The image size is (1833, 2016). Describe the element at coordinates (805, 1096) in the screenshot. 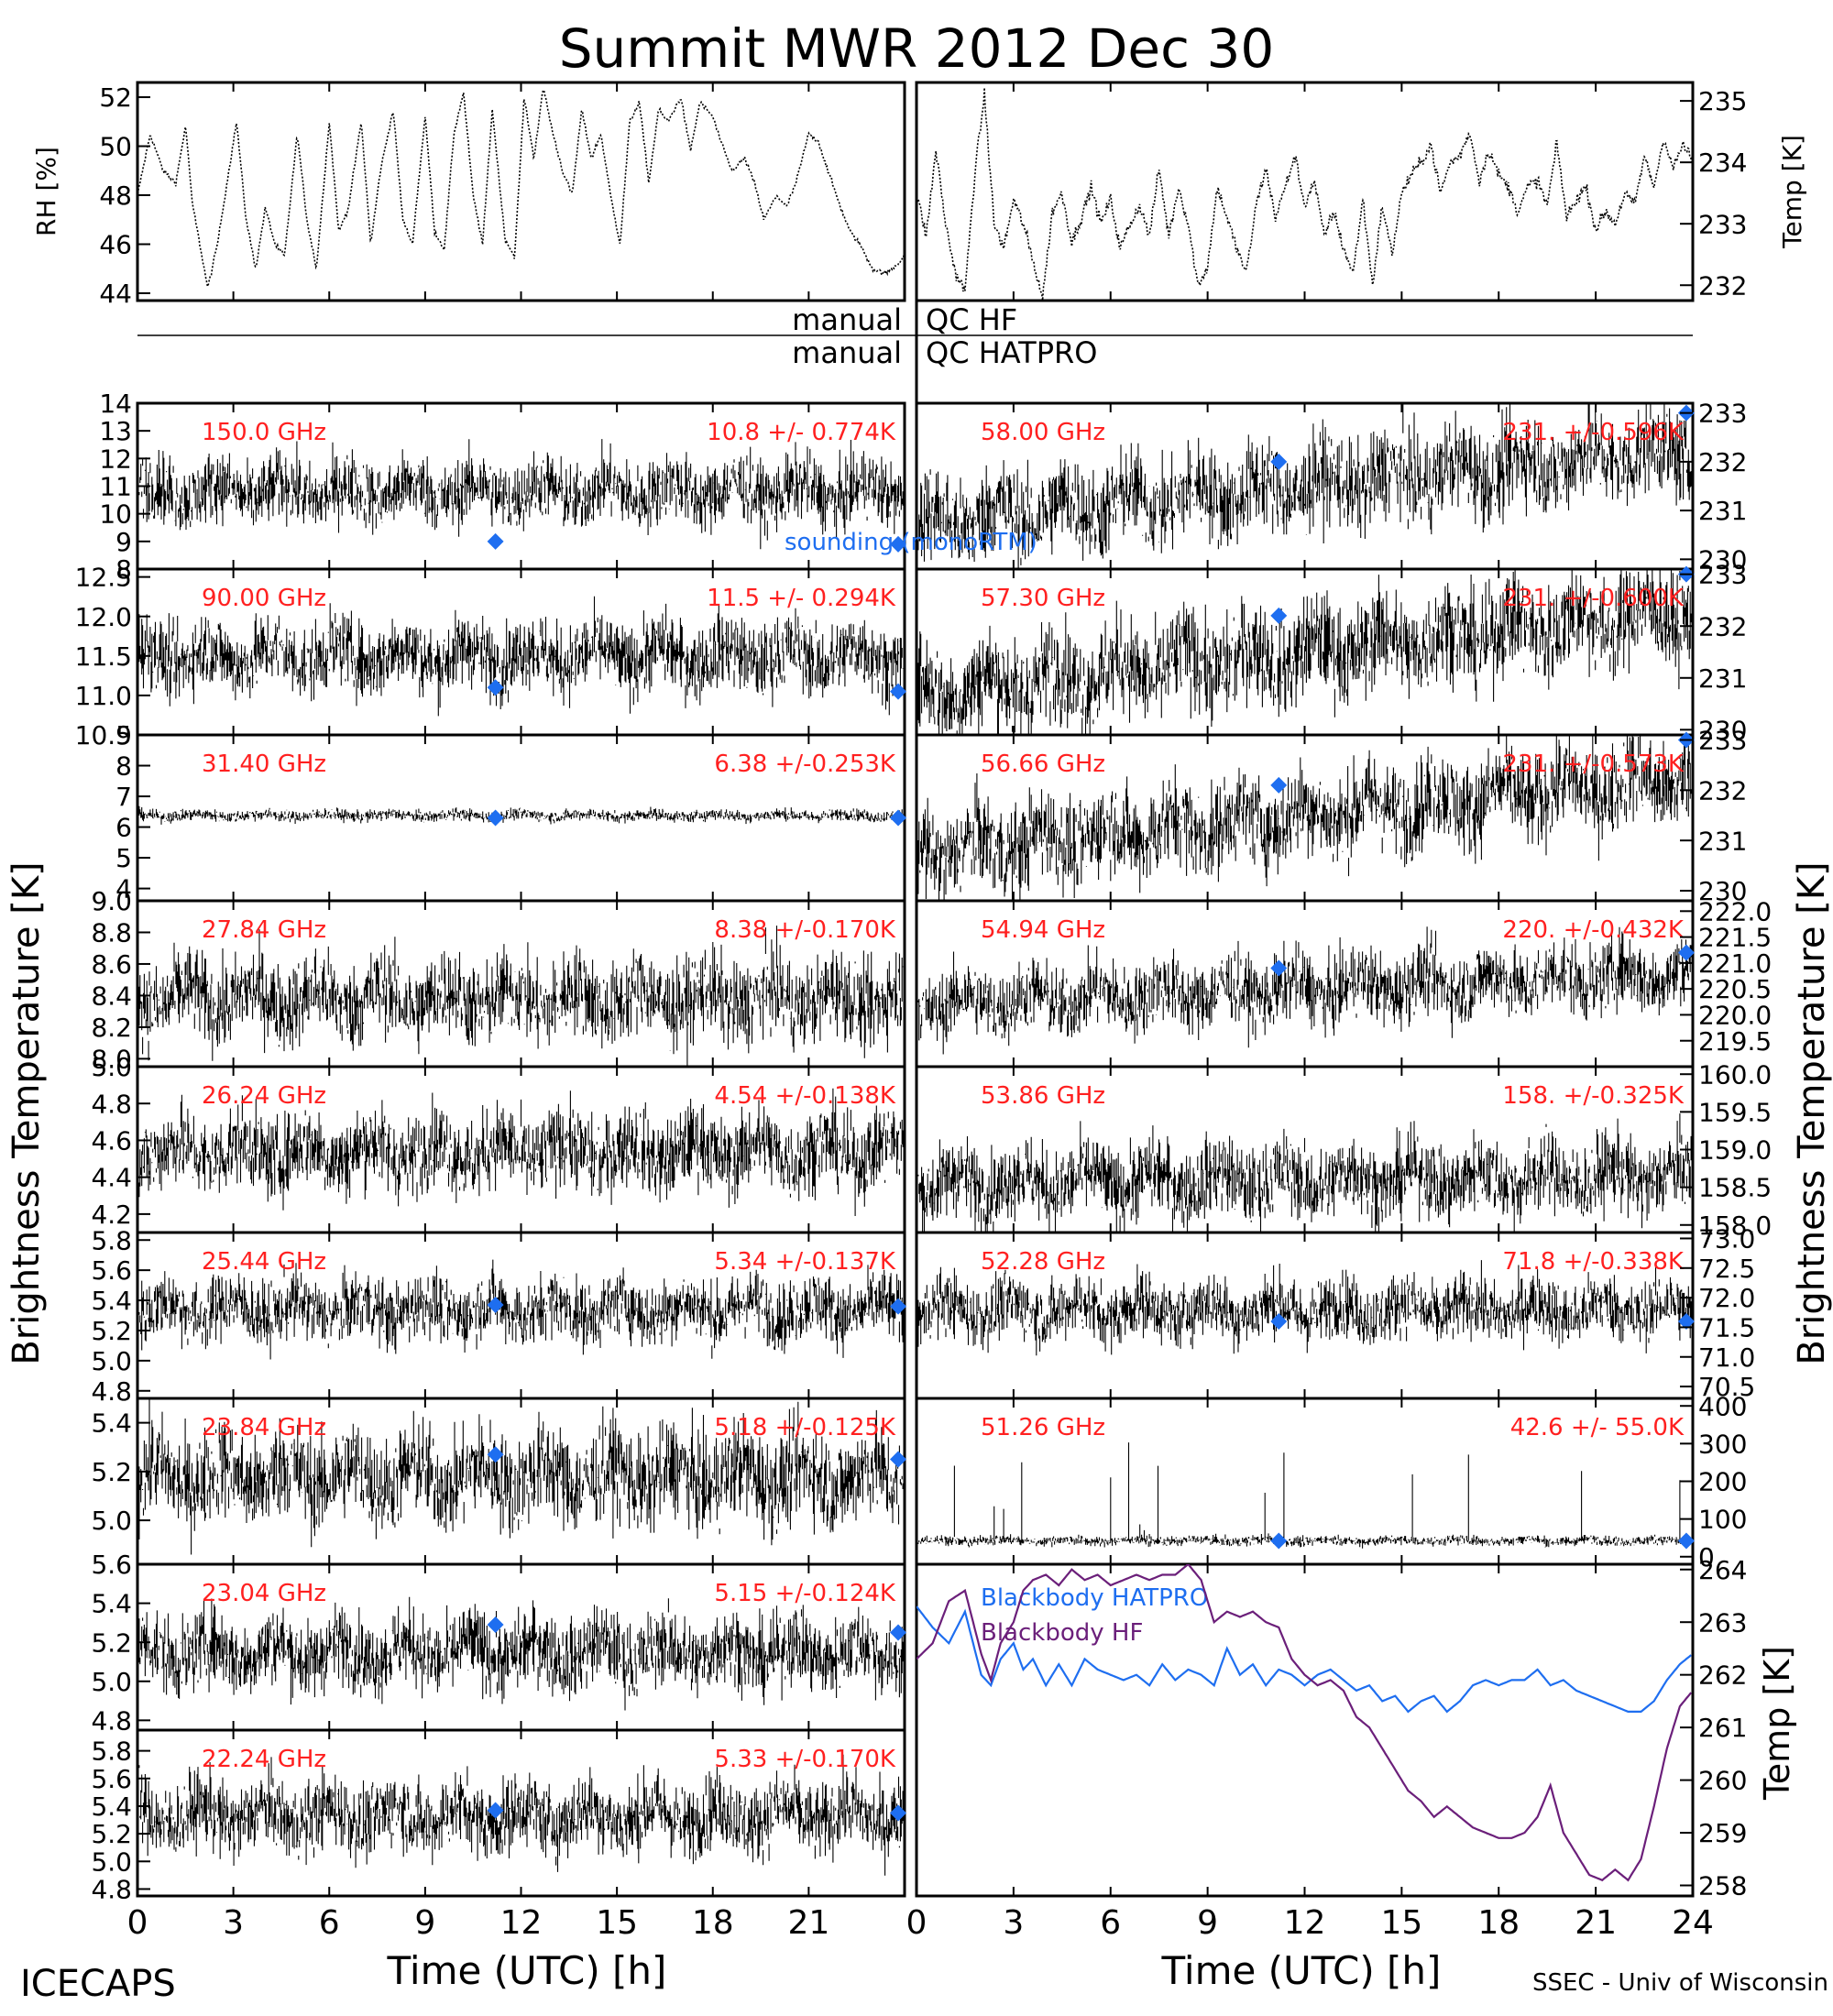

I see `channel-left-4-stat-label: 4.54 +/-0.138K` at that location.